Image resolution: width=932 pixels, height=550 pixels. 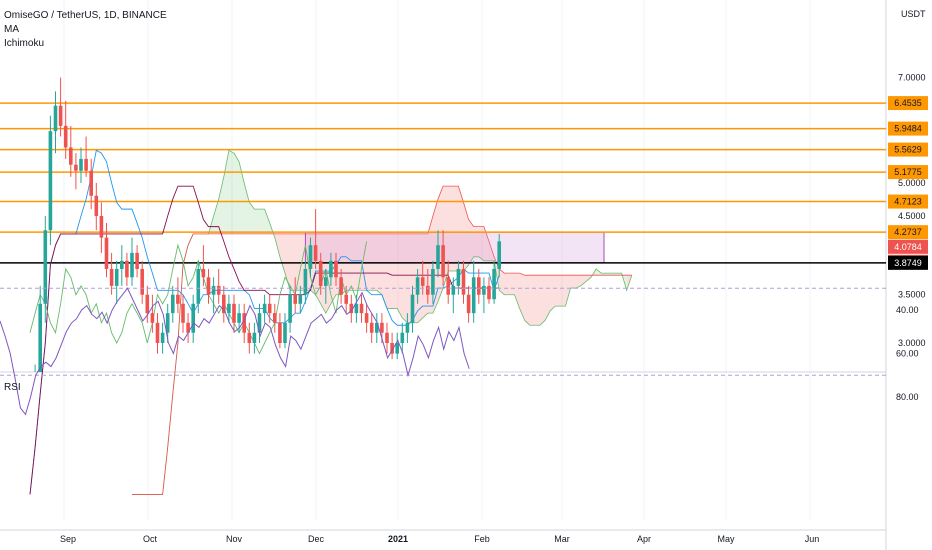 What do you see at coordinates (398, 539) in the screenshot?
I see `time-tick-label: 2021` at bounding box center [398, 539].